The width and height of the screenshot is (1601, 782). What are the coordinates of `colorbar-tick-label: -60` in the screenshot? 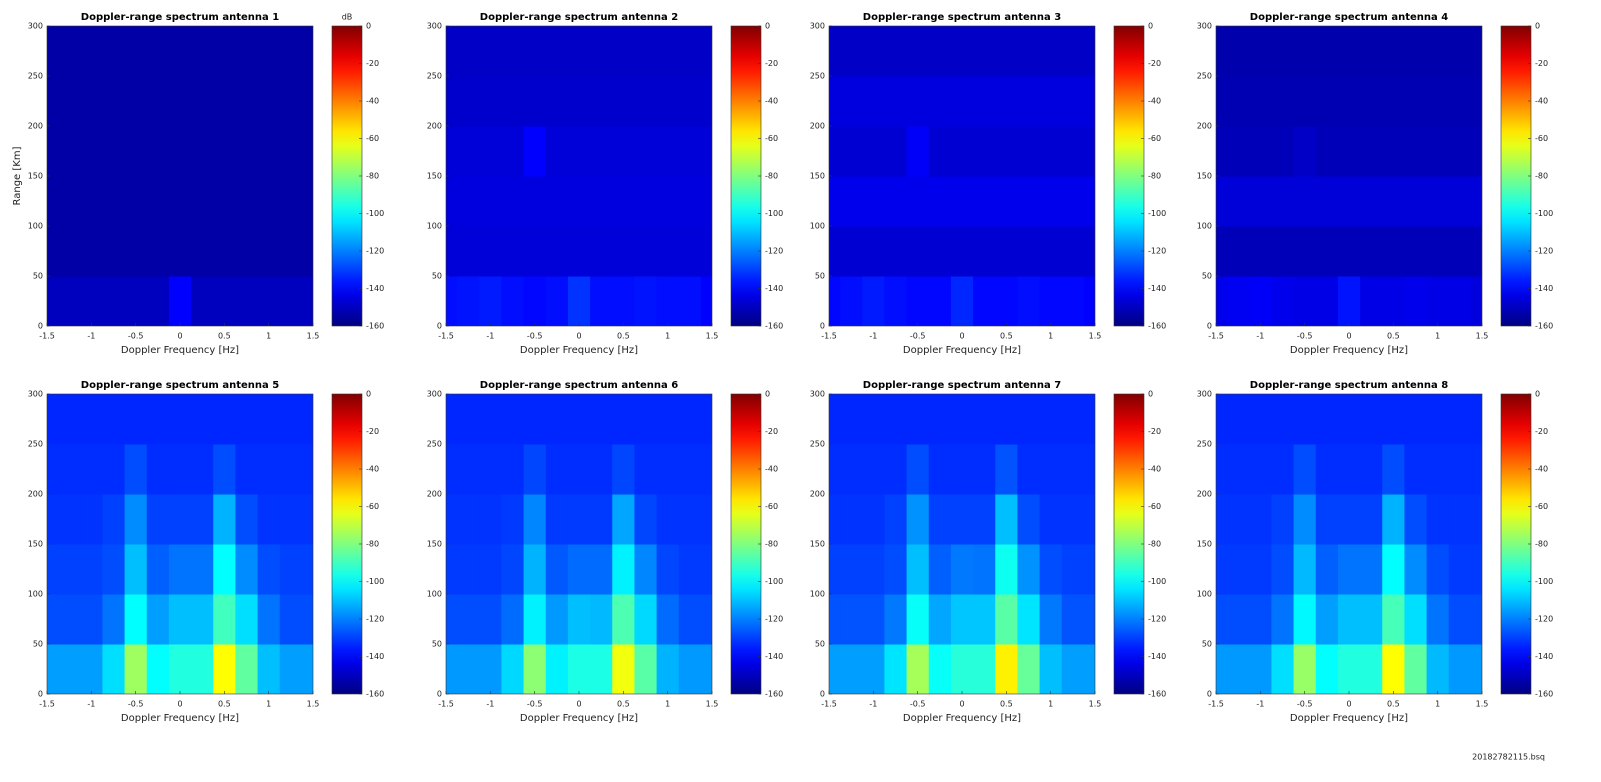 It's located at (372, 506).